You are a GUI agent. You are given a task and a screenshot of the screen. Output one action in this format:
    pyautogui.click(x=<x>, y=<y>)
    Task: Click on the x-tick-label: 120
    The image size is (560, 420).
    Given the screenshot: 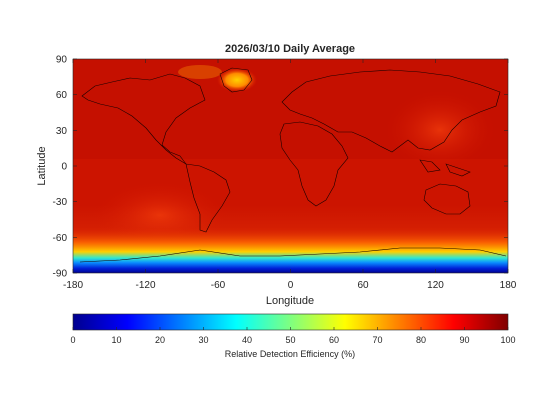 What is the action you would take?
    pyautogui.click(x=435, y=285)
    